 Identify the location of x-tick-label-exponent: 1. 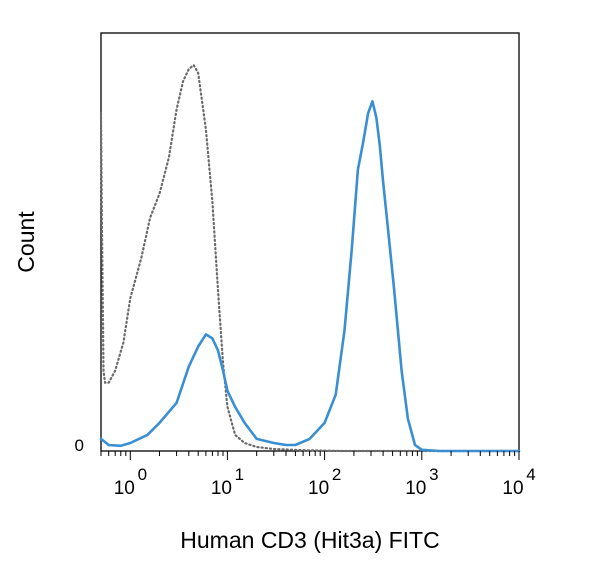
(239, 474).